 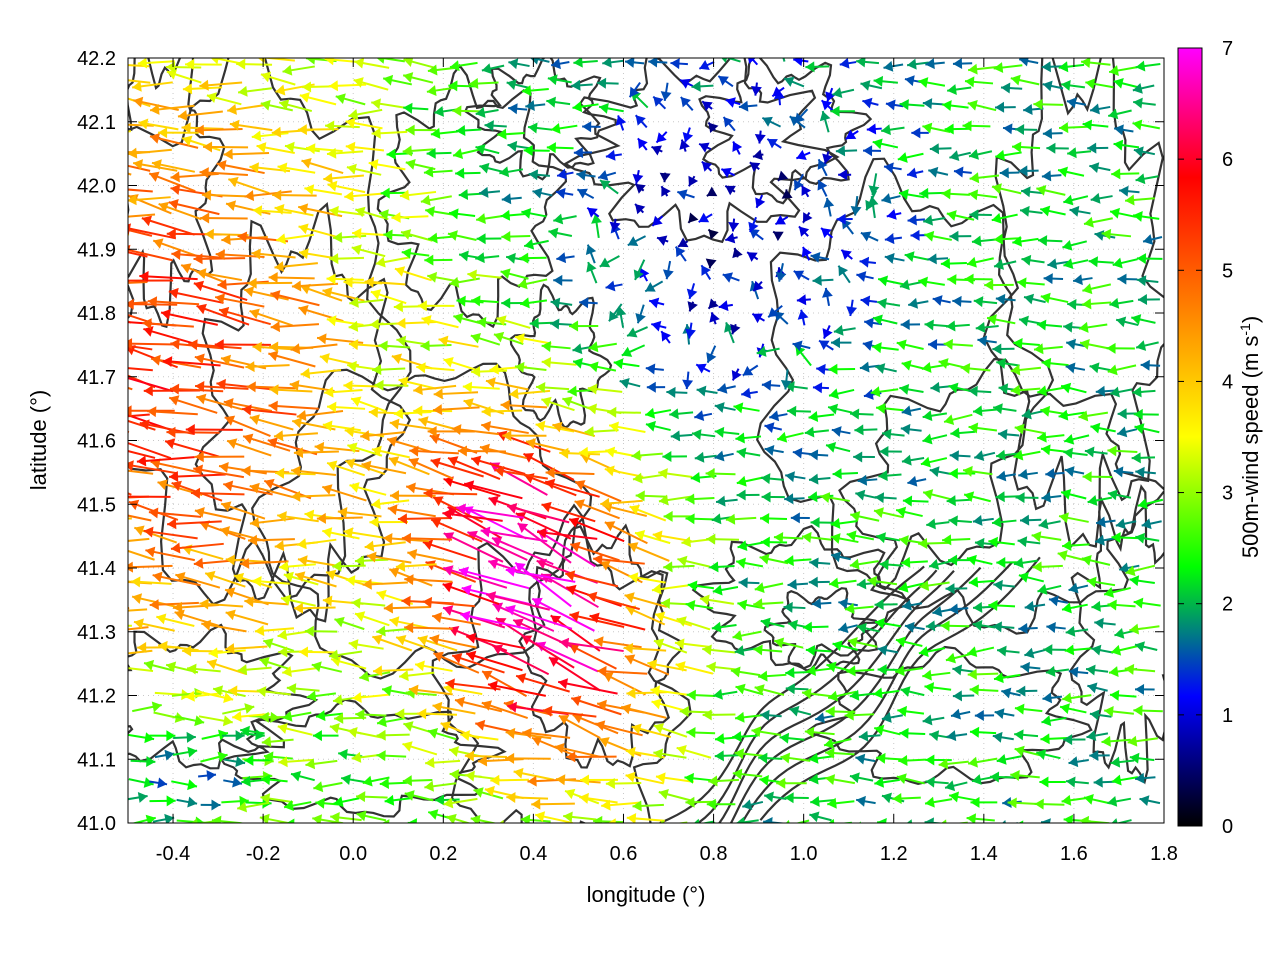 What do you see at coordinates (96, 250) in the screenshot?
I see `y-tick-label: 41.9` at bounding box center [96, 250].